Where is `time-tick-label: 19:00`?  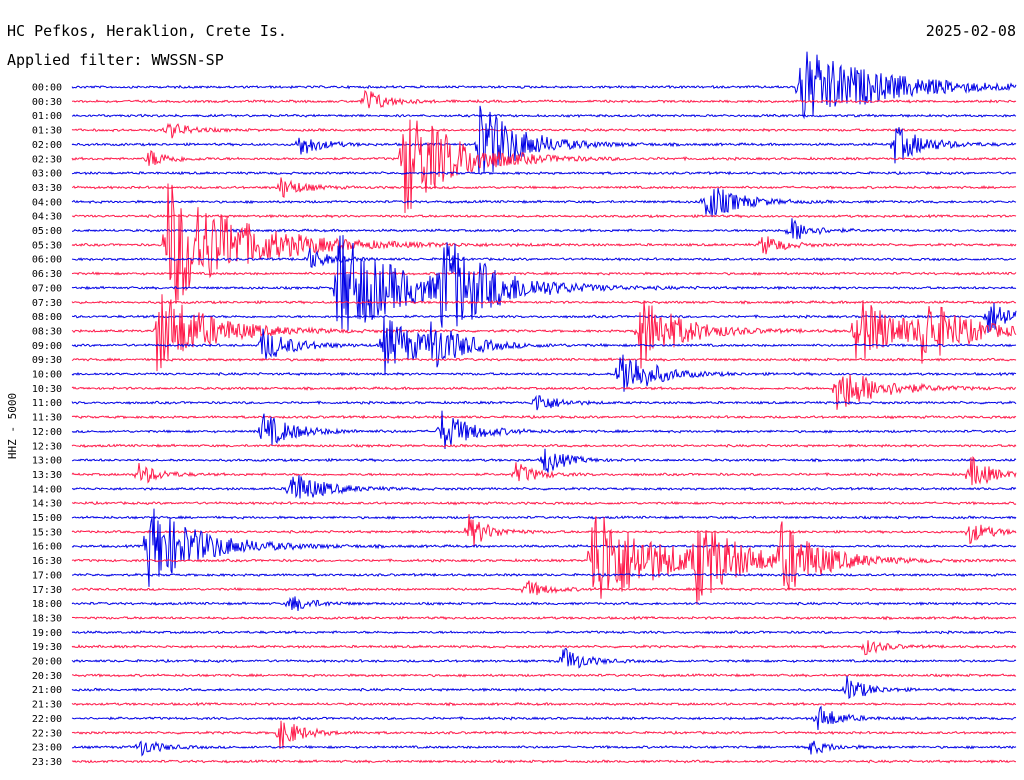 time-tick-label: 19:00 is located at coordinates (47, 633).